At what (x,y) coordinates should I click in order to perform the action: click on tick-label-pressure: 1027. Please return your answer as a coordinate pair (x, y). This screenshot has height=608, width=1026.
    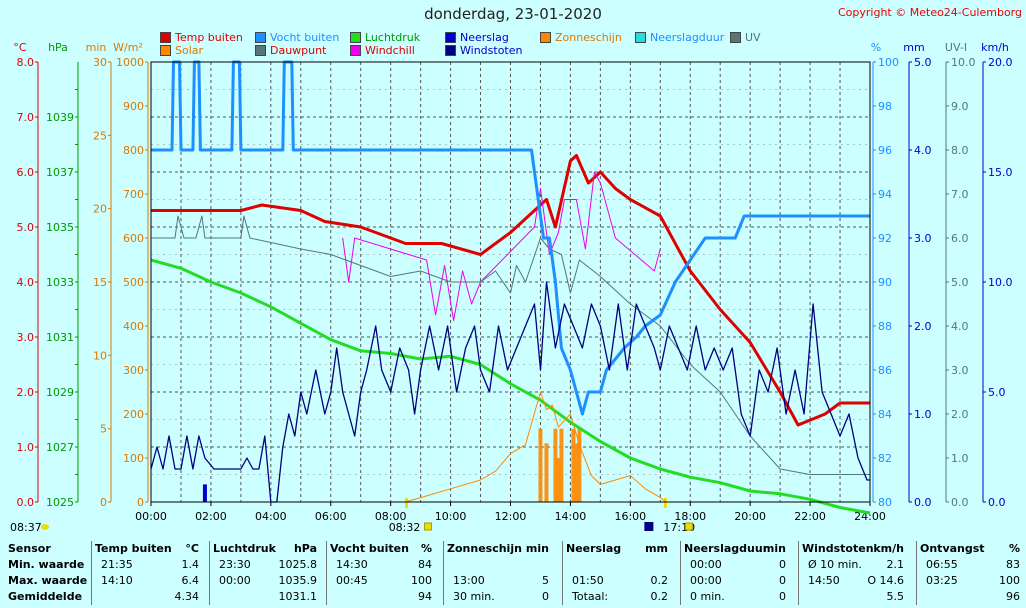
    Looking at the image, I should click on (60, 447).